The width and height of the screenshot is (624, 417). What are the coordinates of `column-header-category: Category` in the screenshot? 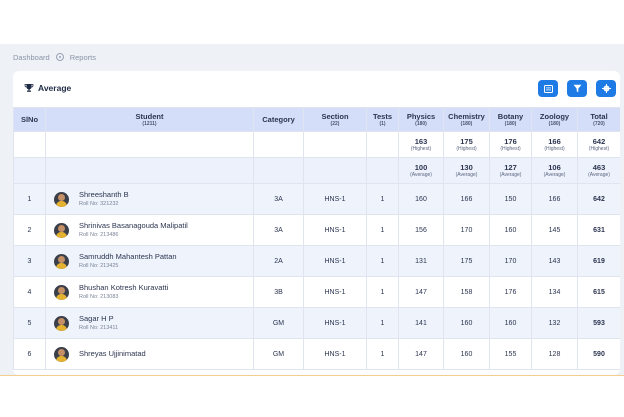 It's located at (278, 119).